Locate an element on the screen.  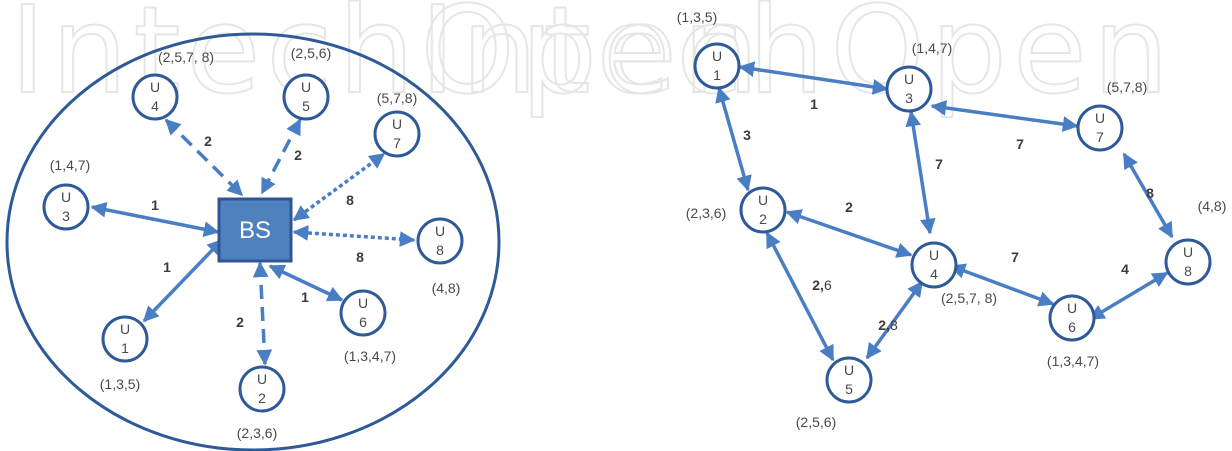
right-edge-u3-u4 is located at coordinates (920, 172).